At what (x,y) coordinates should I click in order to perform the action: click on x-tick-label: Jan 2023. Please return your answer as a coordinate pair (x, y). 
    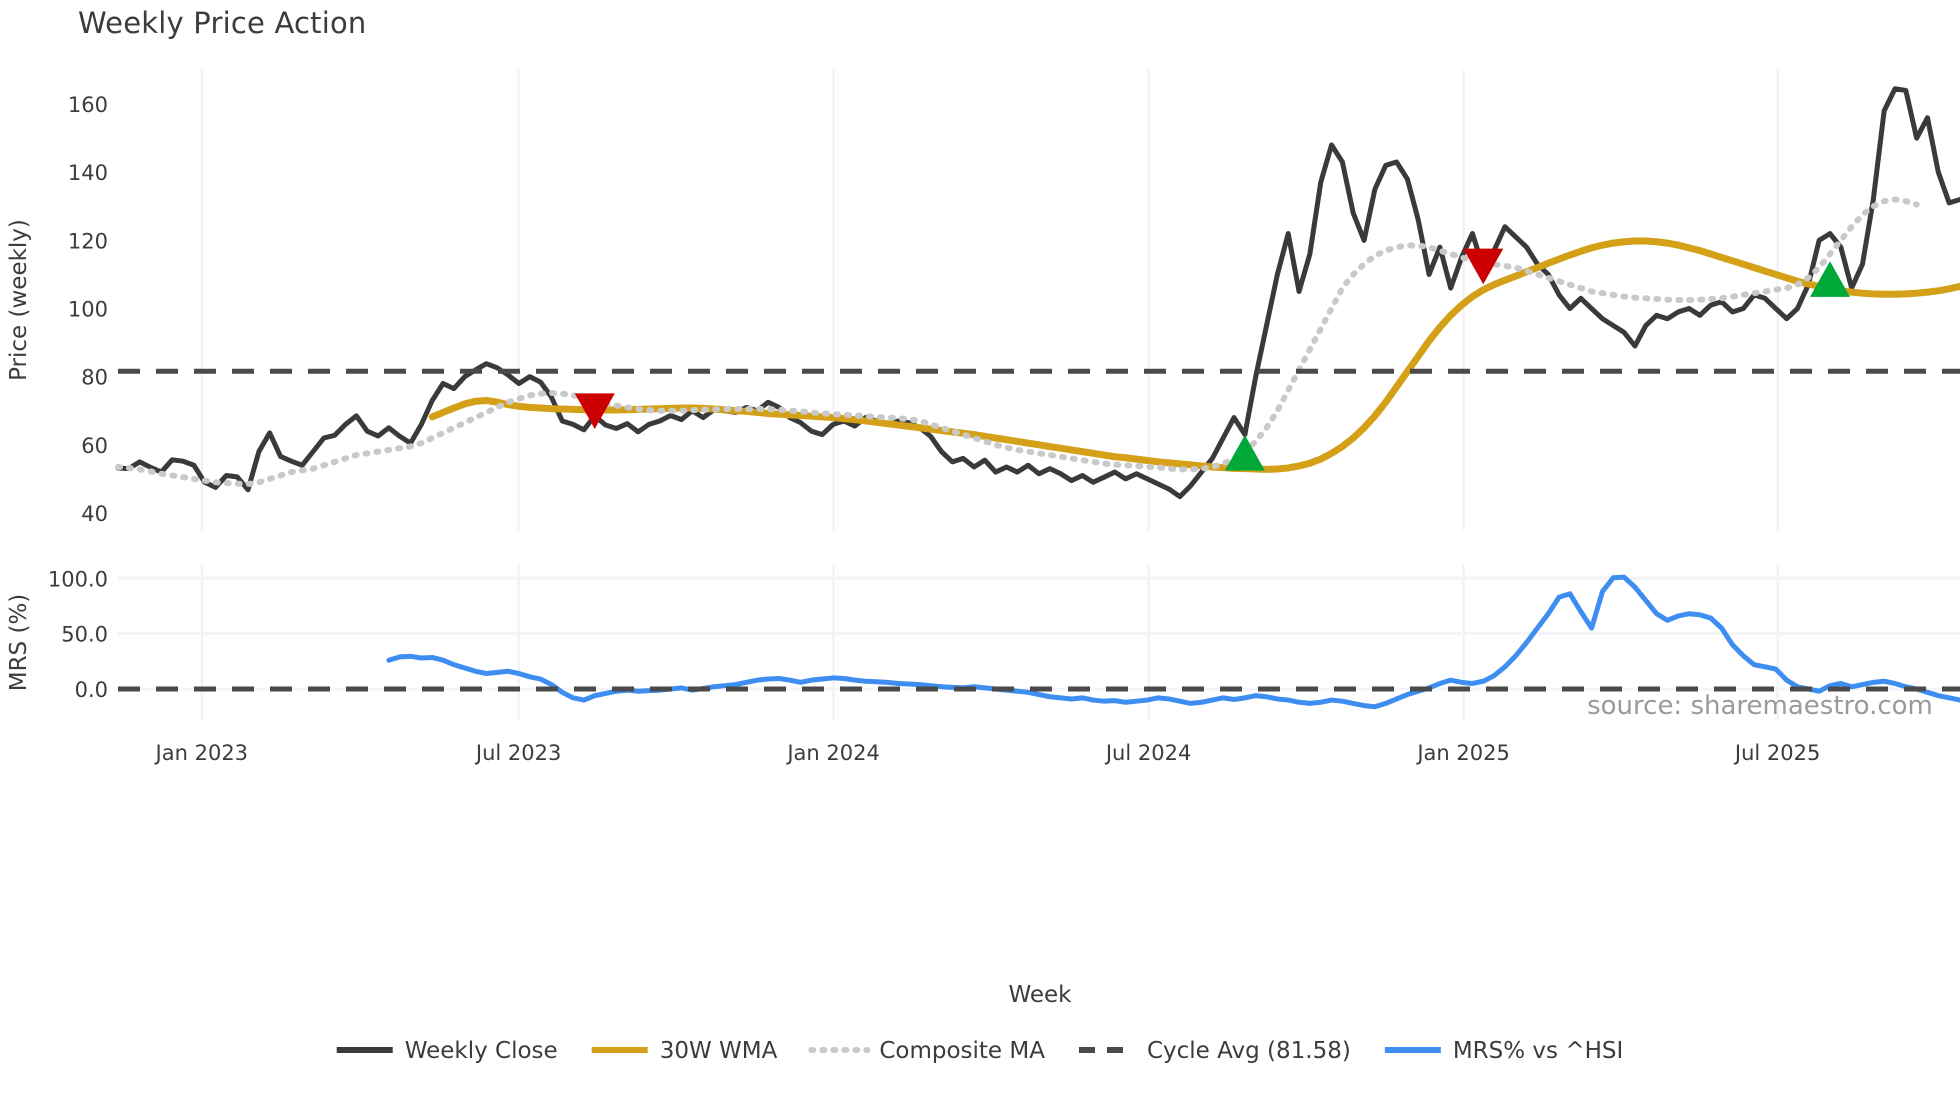
    Looking at the image, I should click on (201, 753).